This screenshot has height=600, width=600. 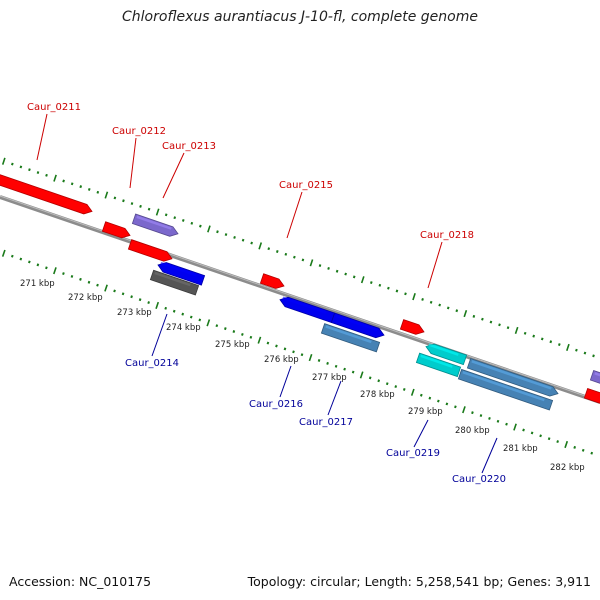 What do you see at coordinates (413, 453) in the screenshot?
I see `gene-label-caur-0219: Caur_0219` at bounding box center [413, 453].